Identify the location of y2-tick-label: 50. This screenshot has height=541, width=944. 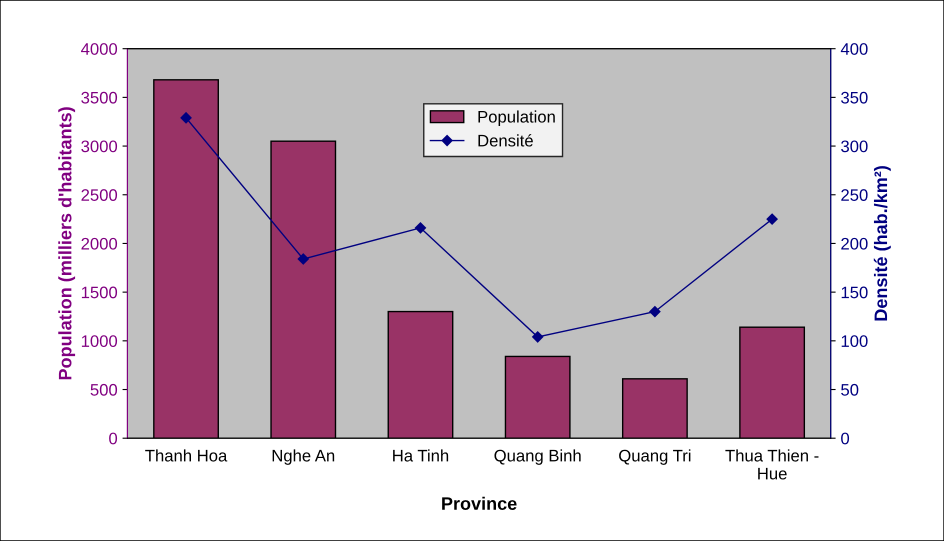
(849, 390).